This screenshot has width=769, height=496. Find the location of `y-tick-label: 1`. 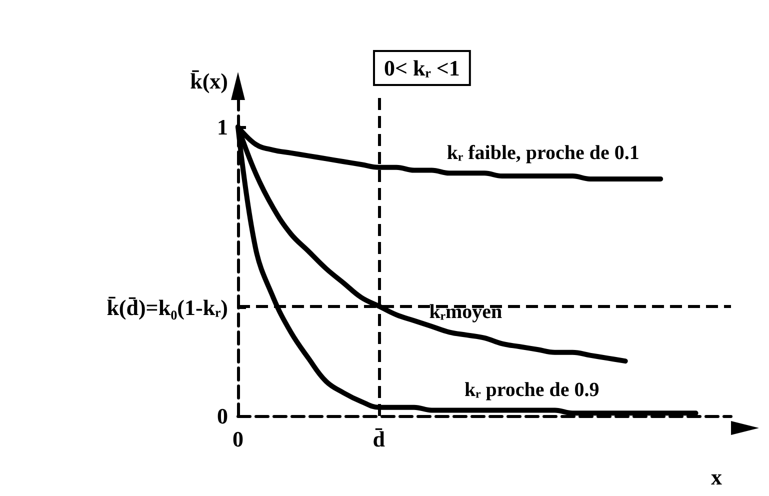

y-tick-label: 1 is located at coordinates (222, 127).